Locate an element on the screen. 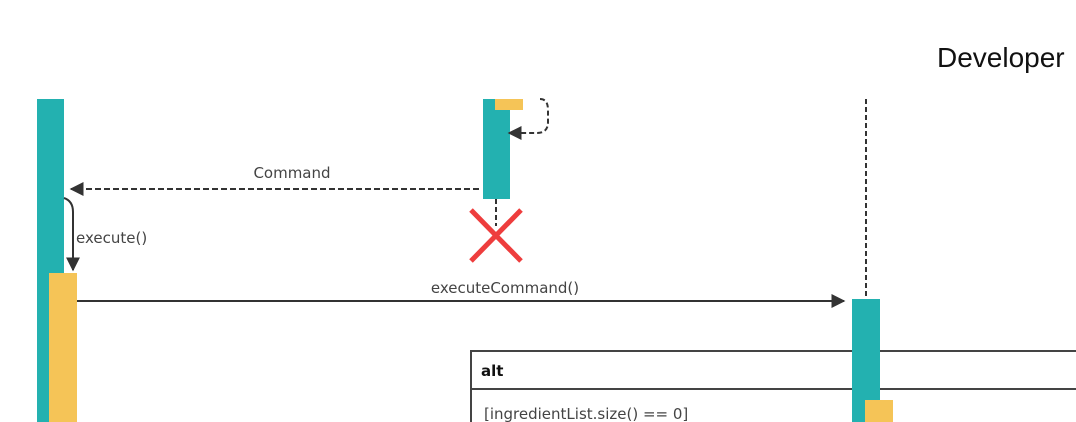 The width and height of the screenshot is (1076, 422). execute-command-label: executeCommand() is located at coordinates (505, 288).